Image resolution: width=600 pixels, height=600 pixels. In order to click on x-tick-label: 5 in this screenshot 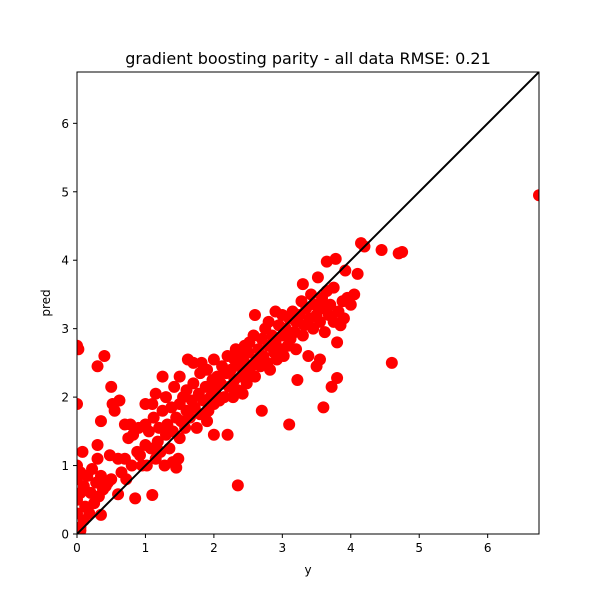, I will do `click(419, 548)`.